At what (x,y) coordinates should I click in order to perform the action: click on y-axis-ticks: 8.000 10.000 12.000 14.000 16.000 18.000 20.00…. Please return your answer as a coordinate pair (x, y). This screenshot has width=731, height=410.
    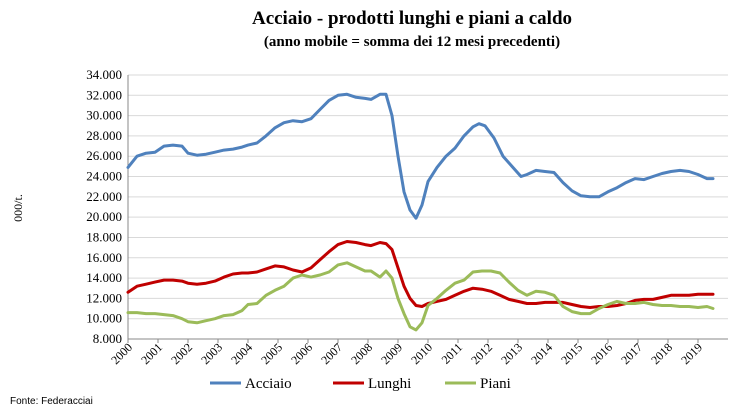
    Looking at the image, I should click on (104, 206).